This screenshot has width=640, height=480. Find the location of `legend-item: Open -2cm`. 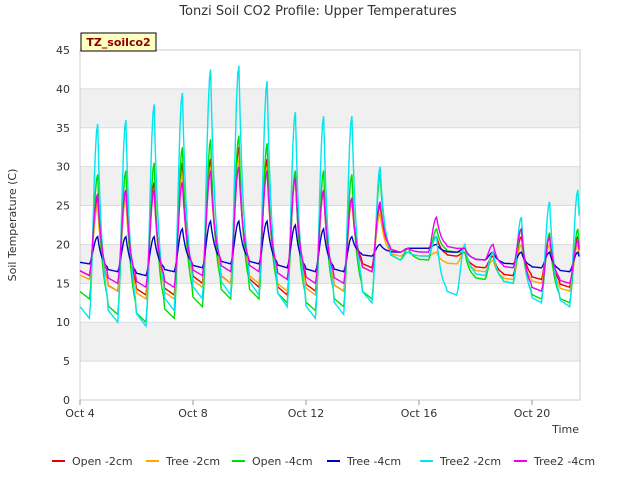

legend-item: Open -2cm is located at coordinates (92, 461).